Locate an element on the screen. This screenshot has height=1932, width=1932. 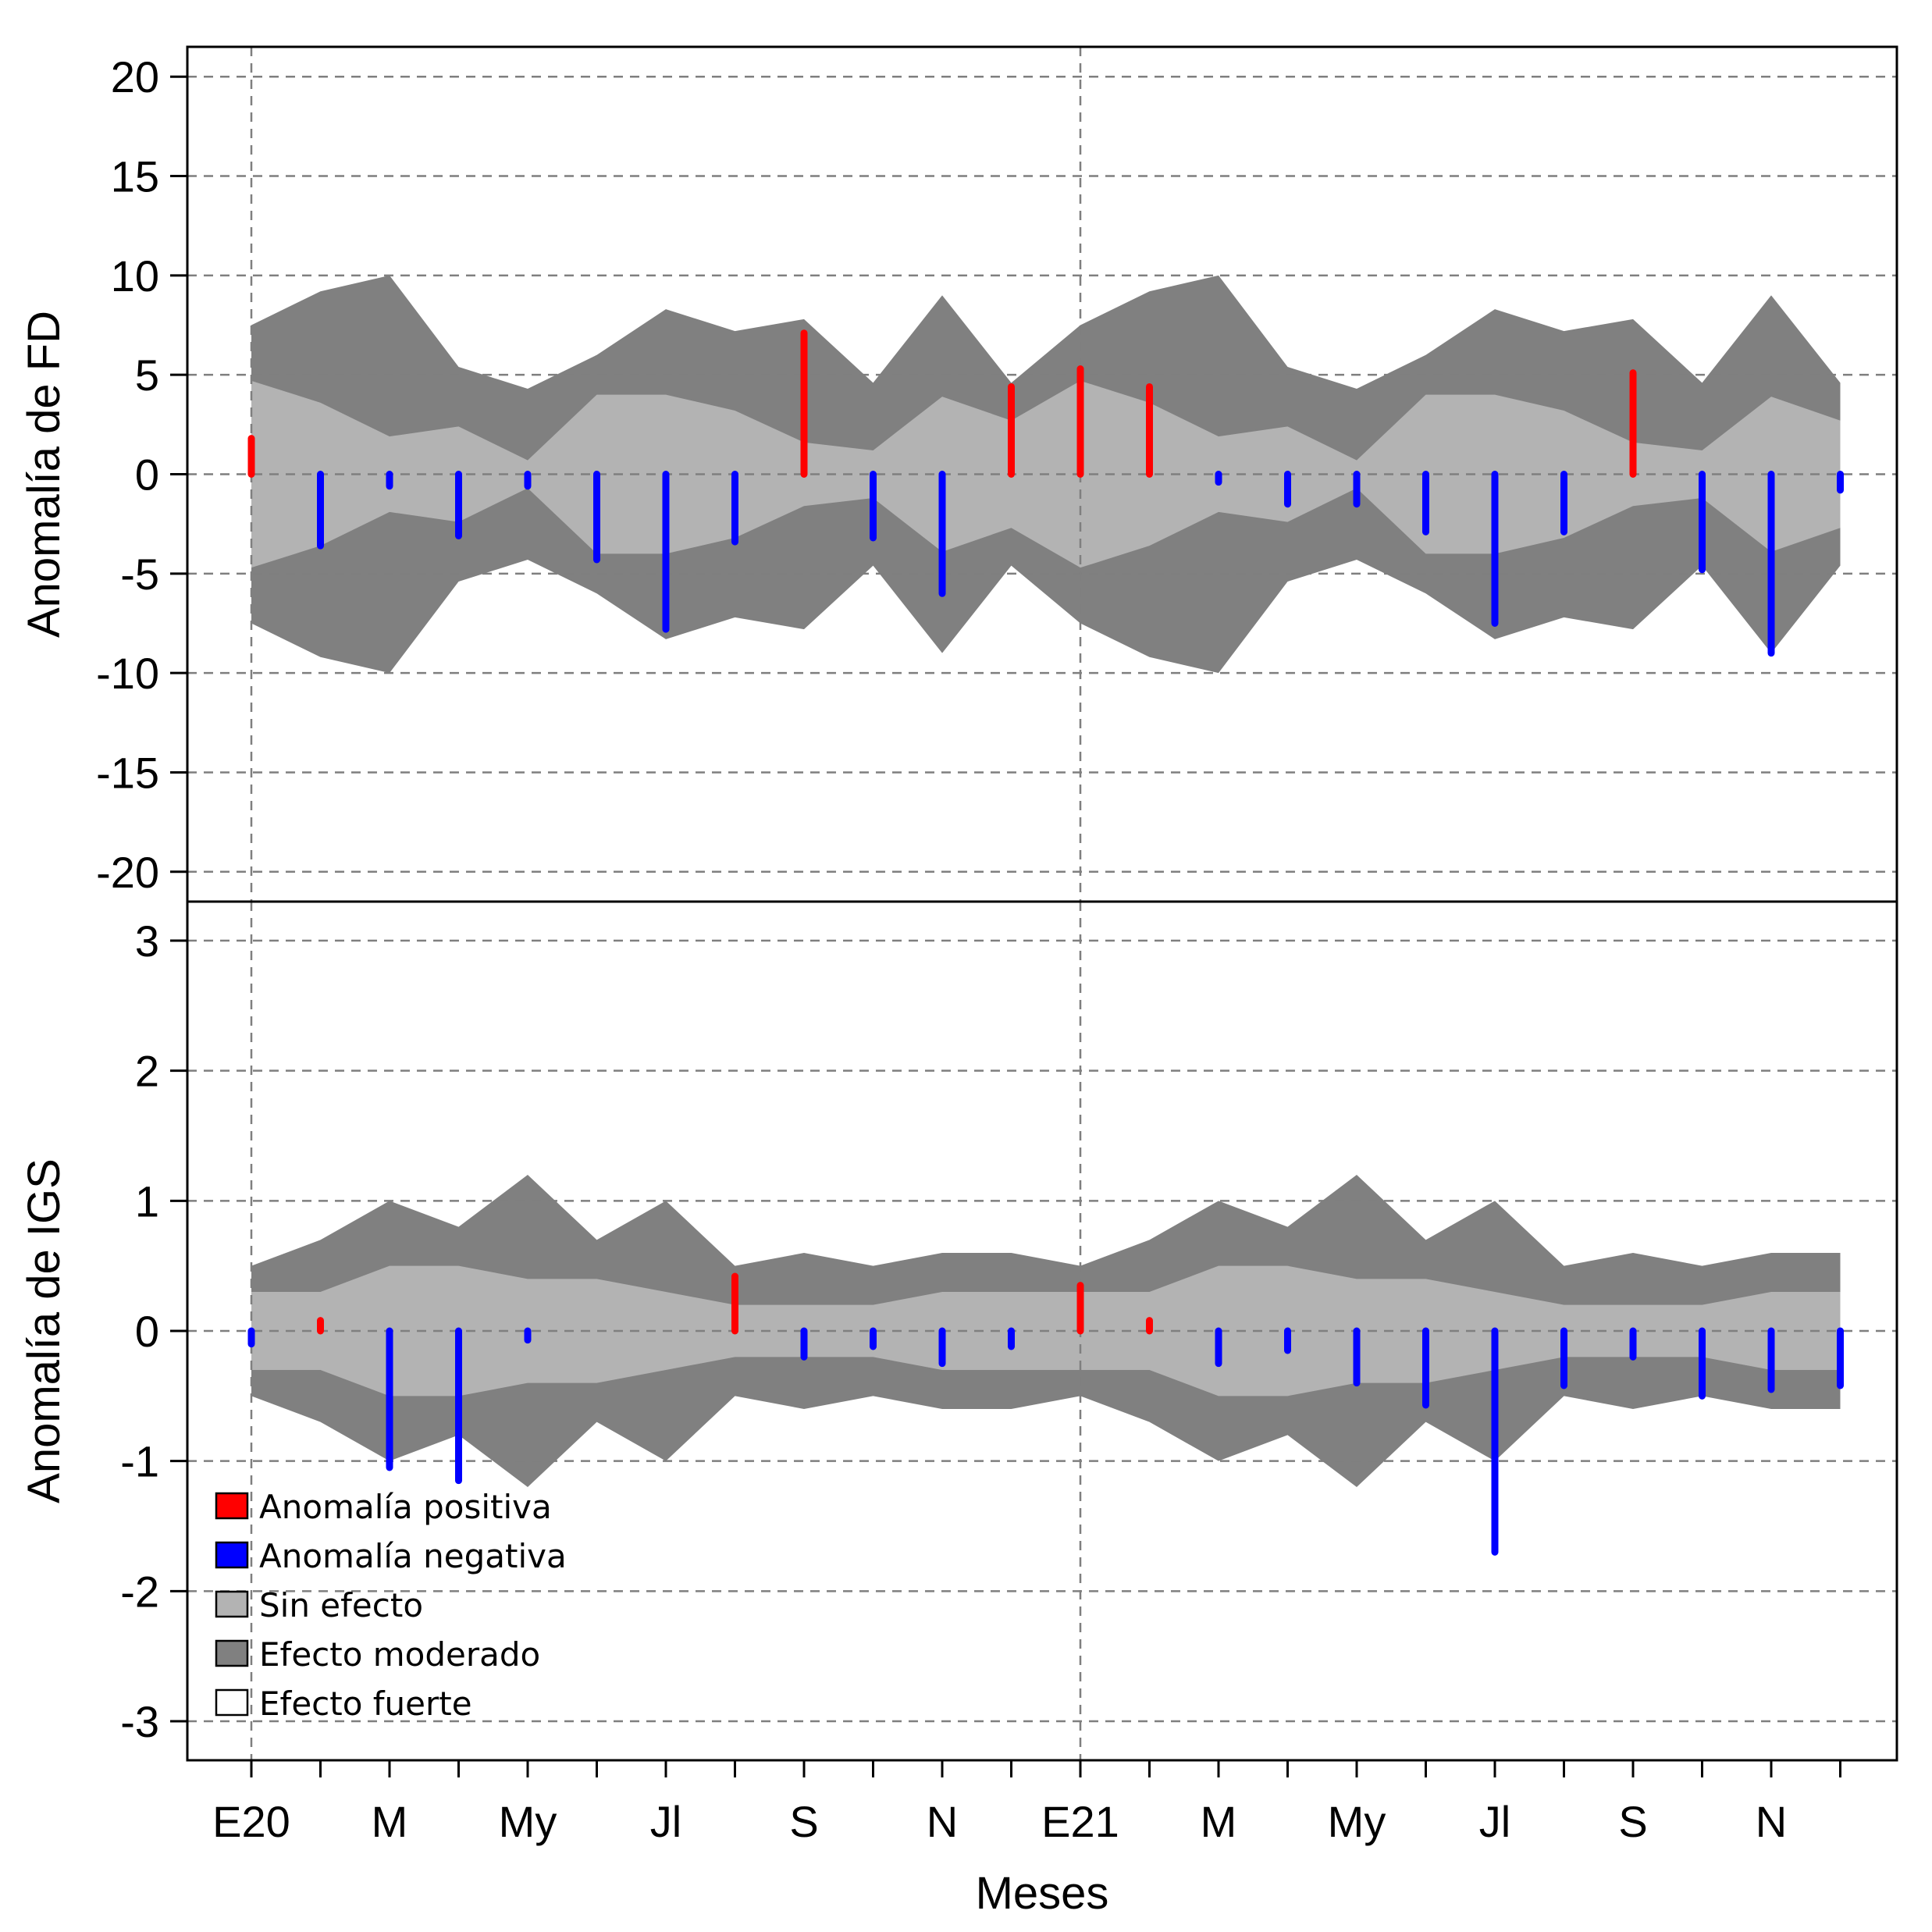
legend-label: Anomalía positiva is located at coordinates (405, 1507).